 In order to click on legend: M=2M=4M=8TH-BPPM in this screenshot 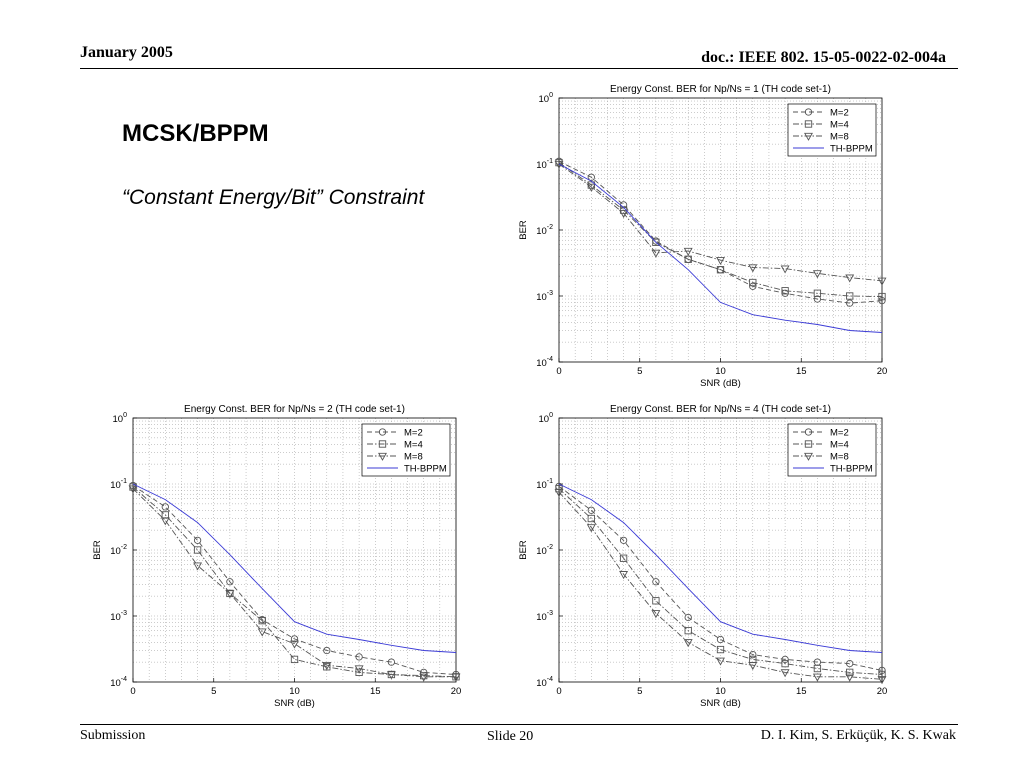, I will do `click(832, 130)`.